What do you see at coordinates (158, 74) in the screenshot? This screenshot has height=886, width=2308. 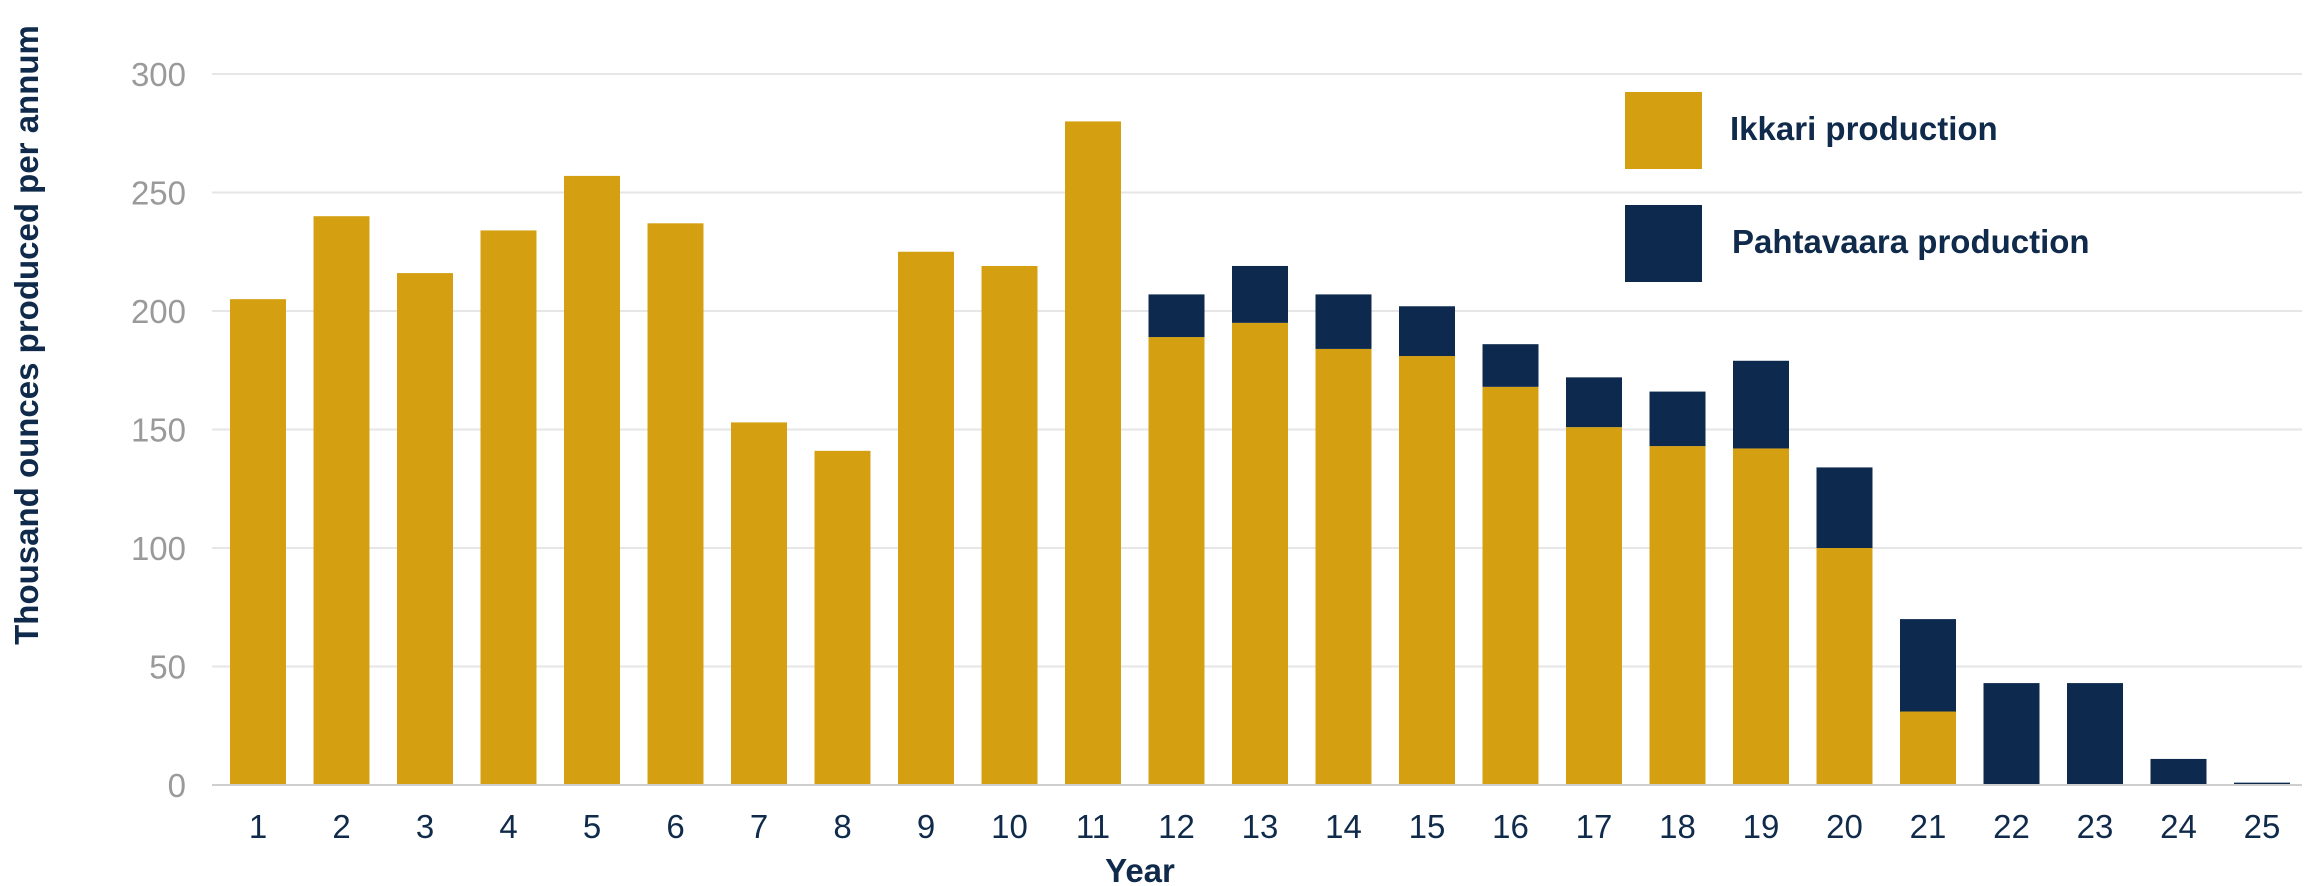 I see `y-tick-label: 300` at bounding box center [158, 74].